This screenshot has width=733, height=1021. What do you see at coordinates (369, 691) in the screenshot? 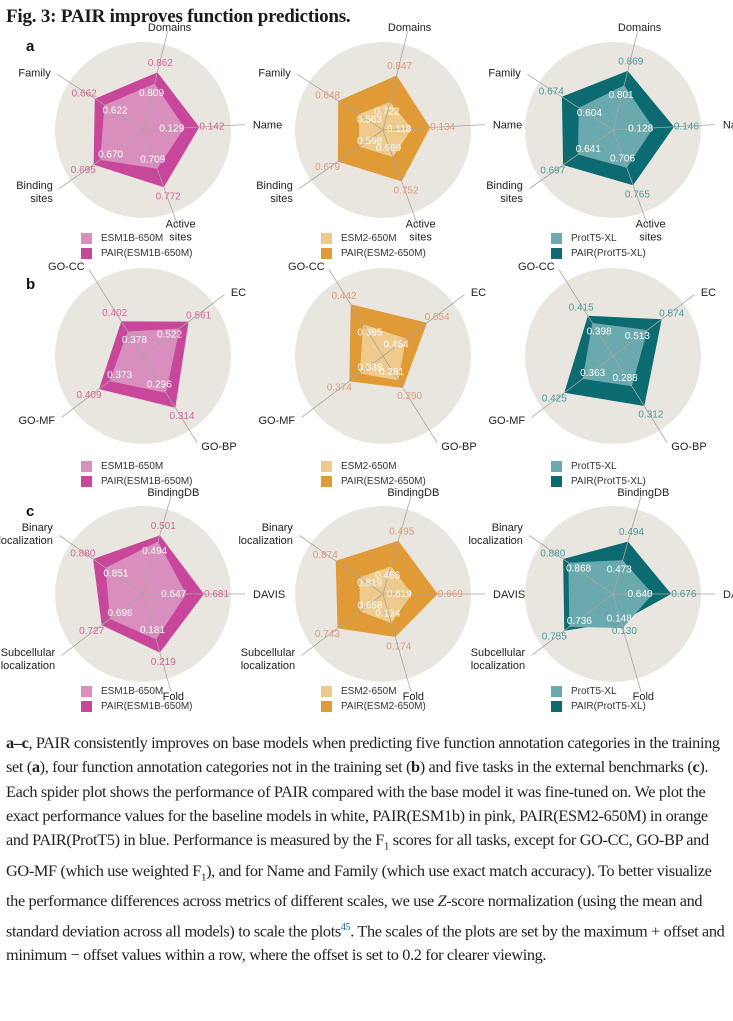
I see `legend-label: ESM2-650M` at bounding box center [369, 691].